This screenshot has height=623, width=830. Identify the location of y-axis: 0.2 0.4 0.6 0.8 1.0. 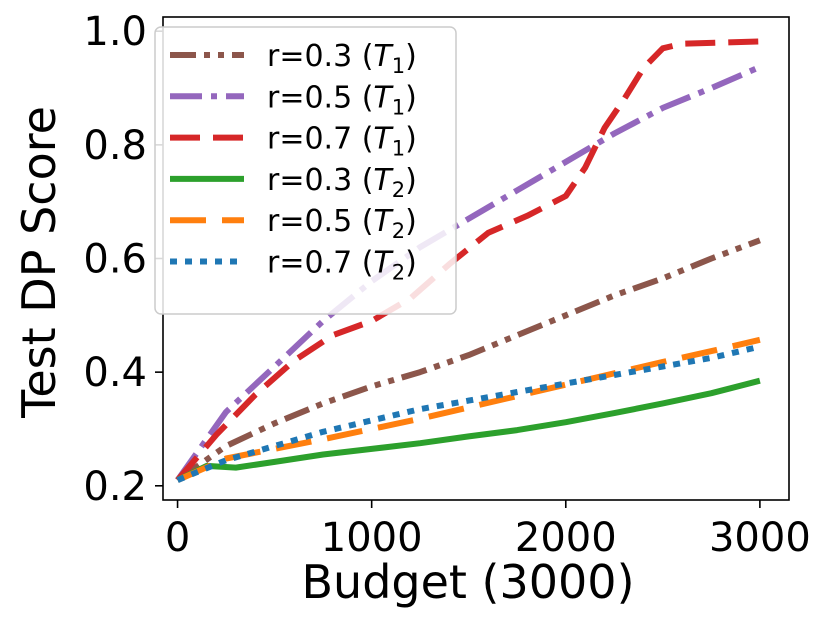
(123, 259).